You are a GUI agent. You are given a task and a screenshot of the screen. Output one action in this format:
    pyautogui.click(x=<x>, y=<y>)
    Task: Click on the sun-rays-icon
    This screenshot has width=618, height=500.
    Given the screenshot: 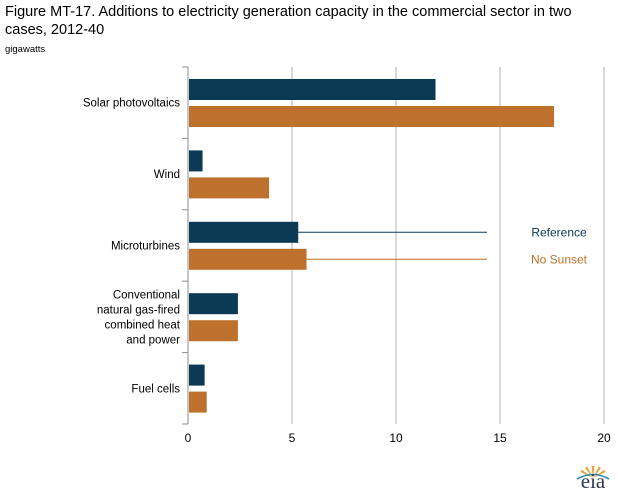 What is the action you would take?
    pyautogui.click(x=593, y=473)
    